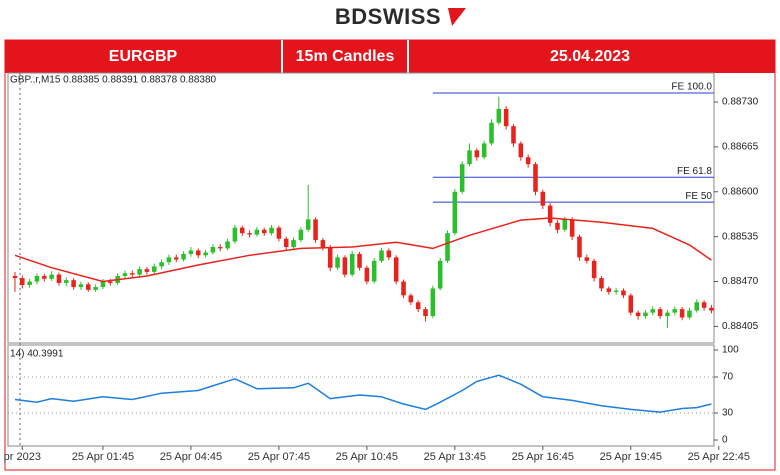 The height and width of the screenshot is (475, 780). Describe the element at coordinates (694, 171) in the screenshot. I see `fib-label: FE 61.8` at that location.